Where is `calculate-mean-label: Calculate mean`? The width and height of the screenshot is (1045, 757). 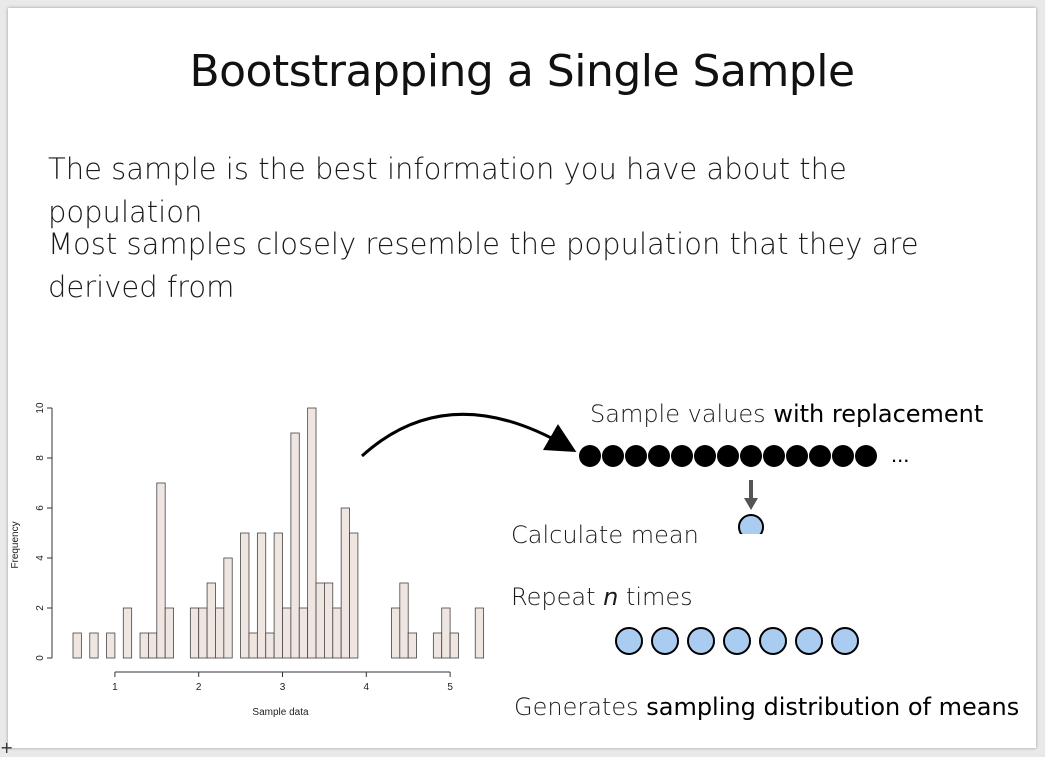 calculate-mean-label: Calculate mean is located at coordinates (605, 535).